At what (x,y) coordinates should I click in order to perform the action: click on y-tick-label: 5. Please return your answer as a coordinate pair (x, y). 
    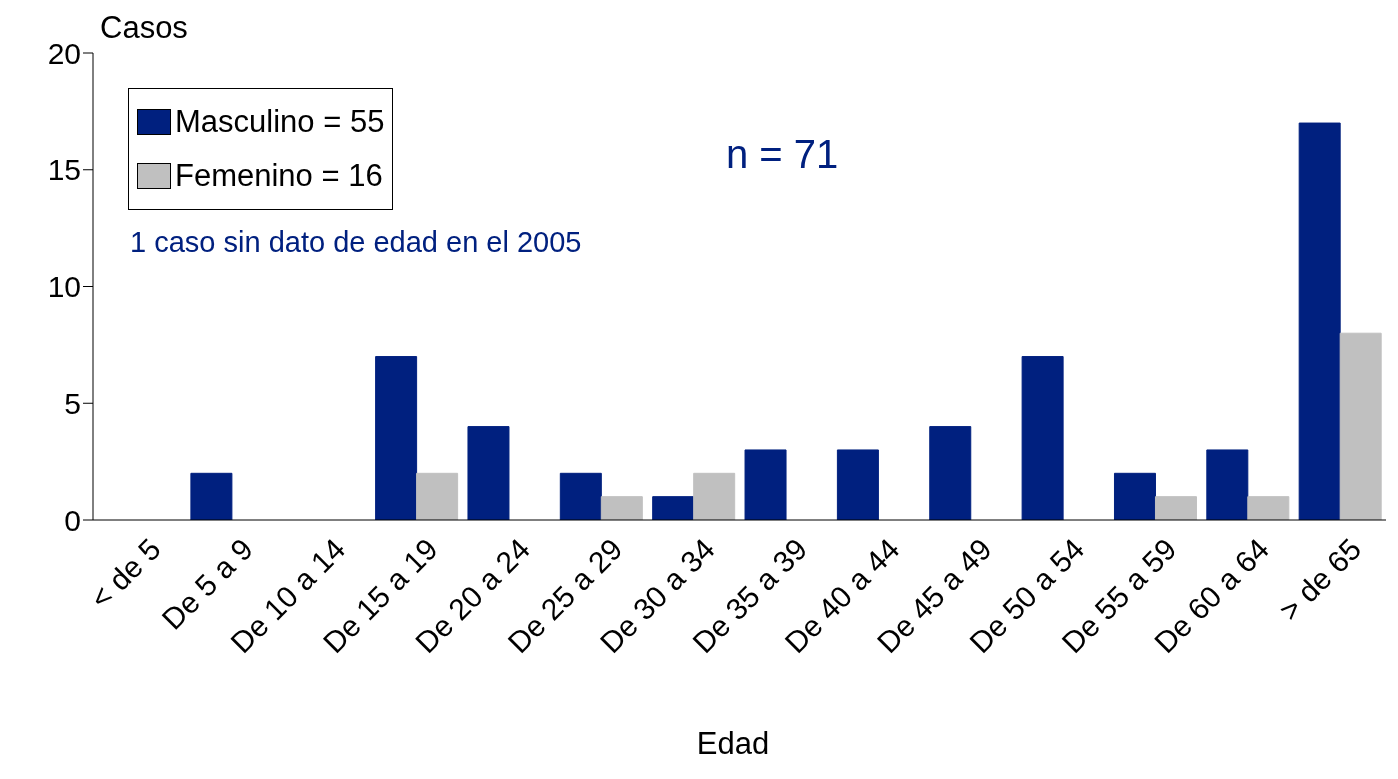
    Looking at the image, I should click on (72, 403).